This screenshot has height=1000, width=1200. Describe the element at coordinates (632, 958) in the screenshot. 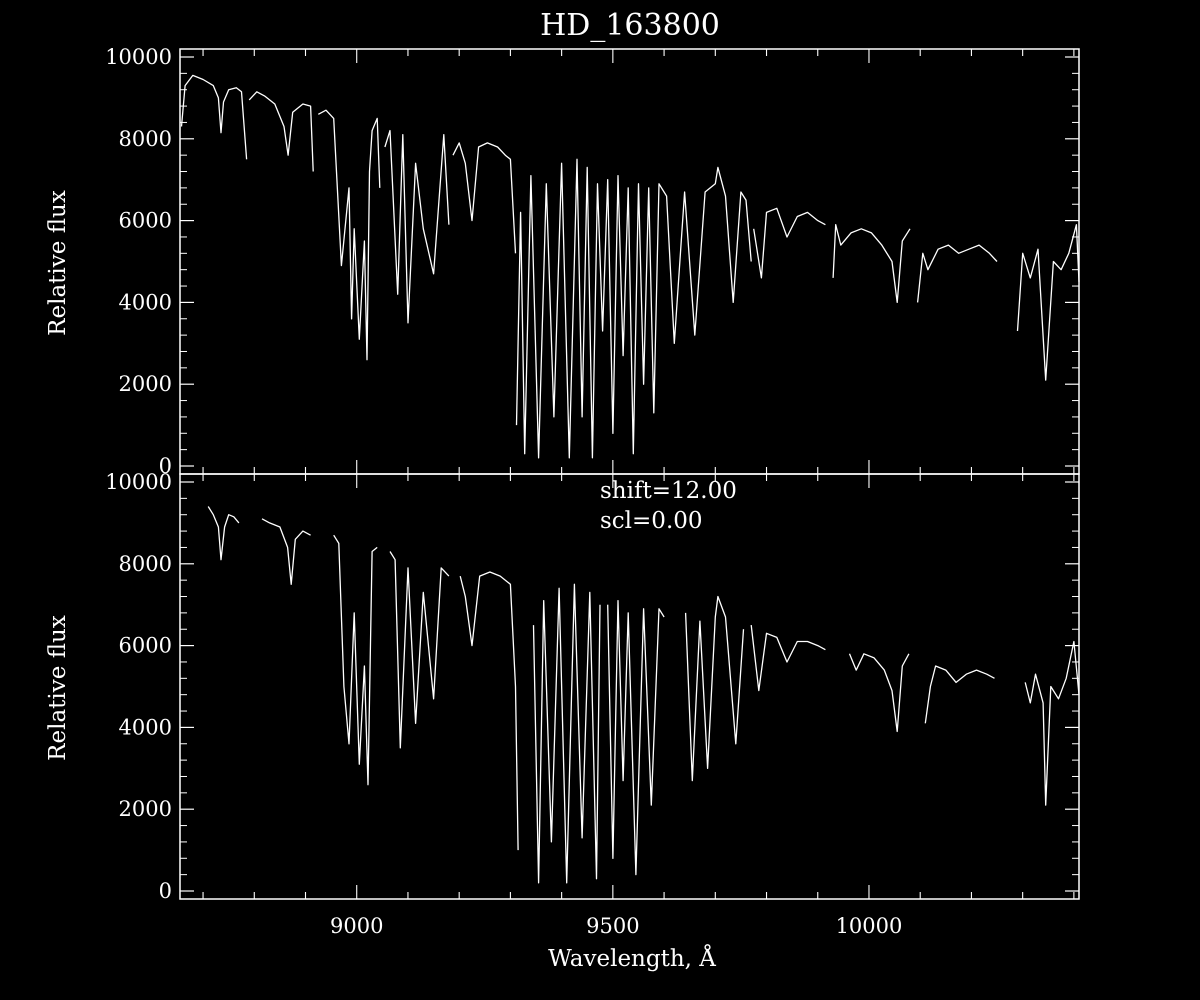

I see `x-axis-label: Wavelength, Å` at that location.